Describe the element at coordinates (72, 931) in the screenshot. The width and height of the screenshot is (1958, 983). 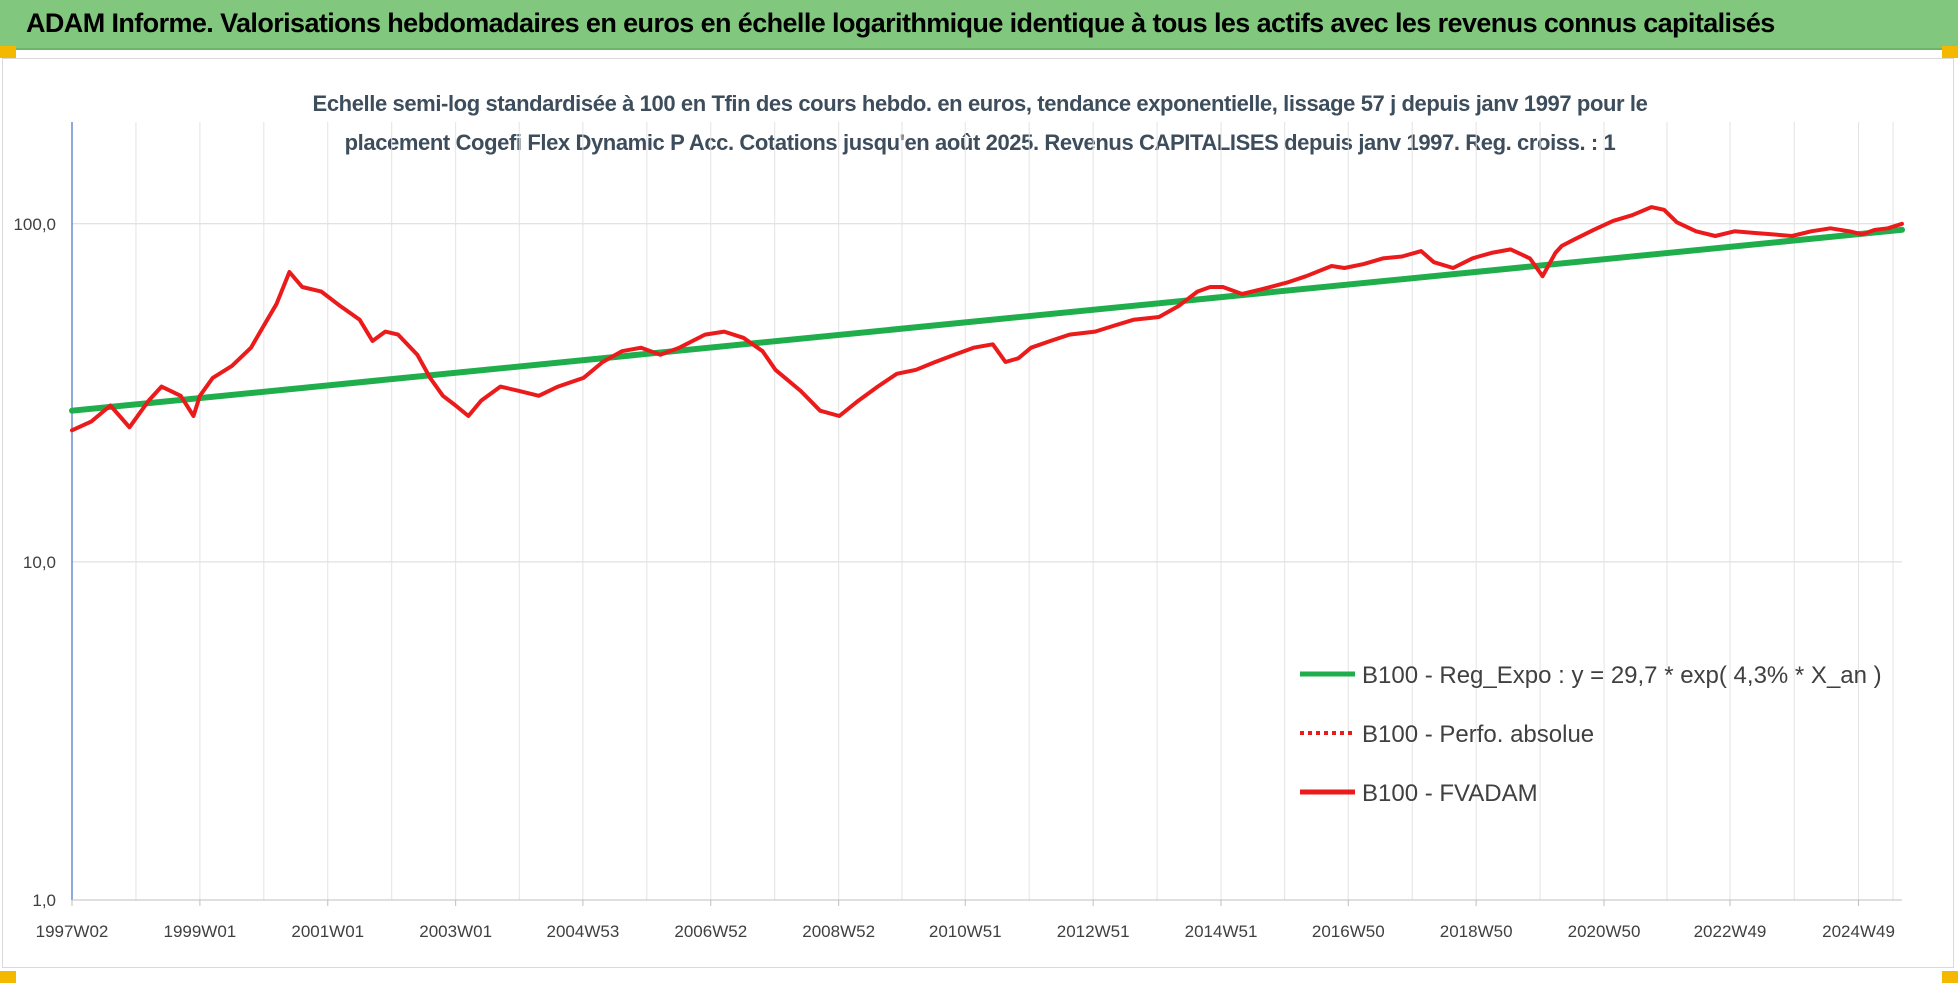
I see `x-tick-label: 1997W02` at that location.